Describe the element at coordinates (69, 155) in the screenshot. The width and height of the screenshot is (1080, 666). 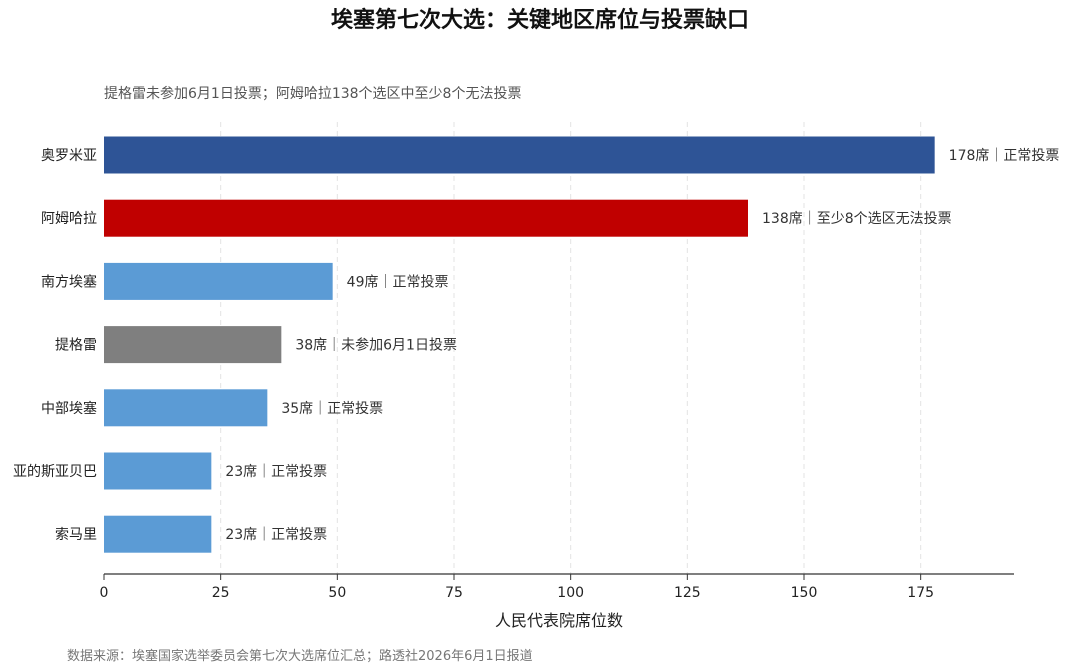
I see `category-label: 奥罗米亚` at that location.